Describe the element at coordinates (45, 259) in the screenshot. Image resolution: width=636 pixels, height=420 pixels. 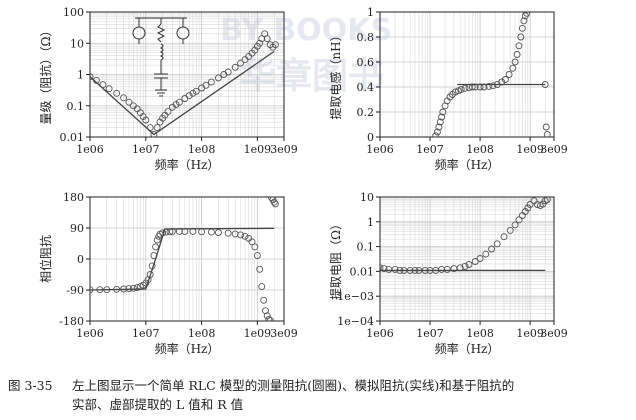
I see `y-axis-label: 相位阻抗` at that location.